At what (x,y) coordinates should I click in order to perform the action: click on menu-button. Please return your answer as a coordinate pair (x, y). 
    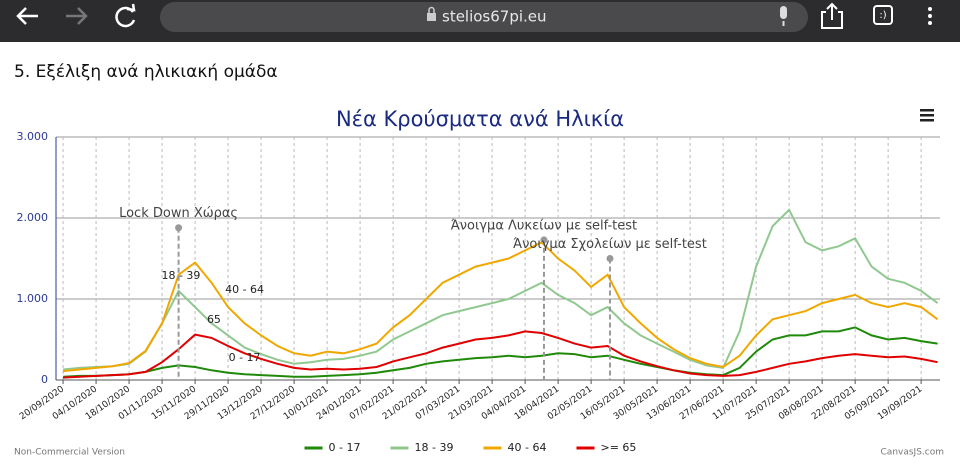
    Looking at the image, I should click on (930, 16).